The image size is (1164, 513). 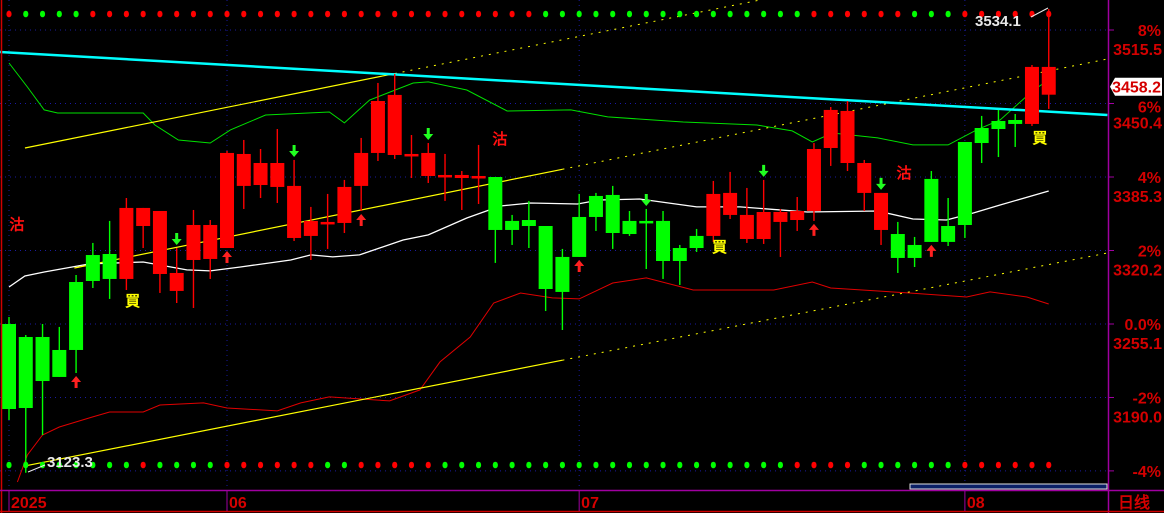 What do you see at coordinates (590, 503) in the screenshot?
I see `x-tick-label: 07` at bounding box center [590, 503].